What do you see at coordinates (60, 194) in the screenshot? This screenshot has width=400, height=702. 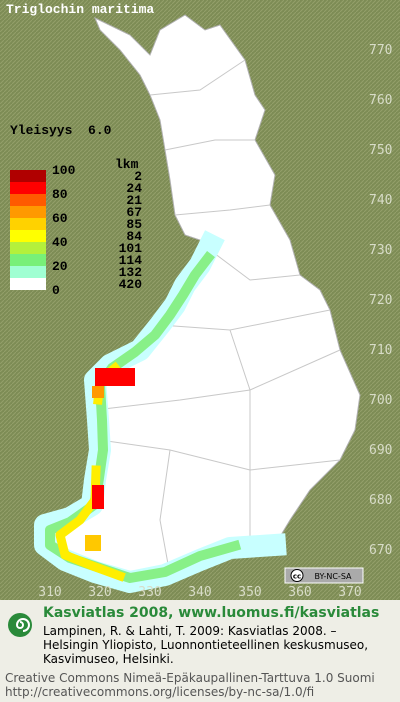 I see `legend-scale-label: 80` at bounding box center [60, 194].